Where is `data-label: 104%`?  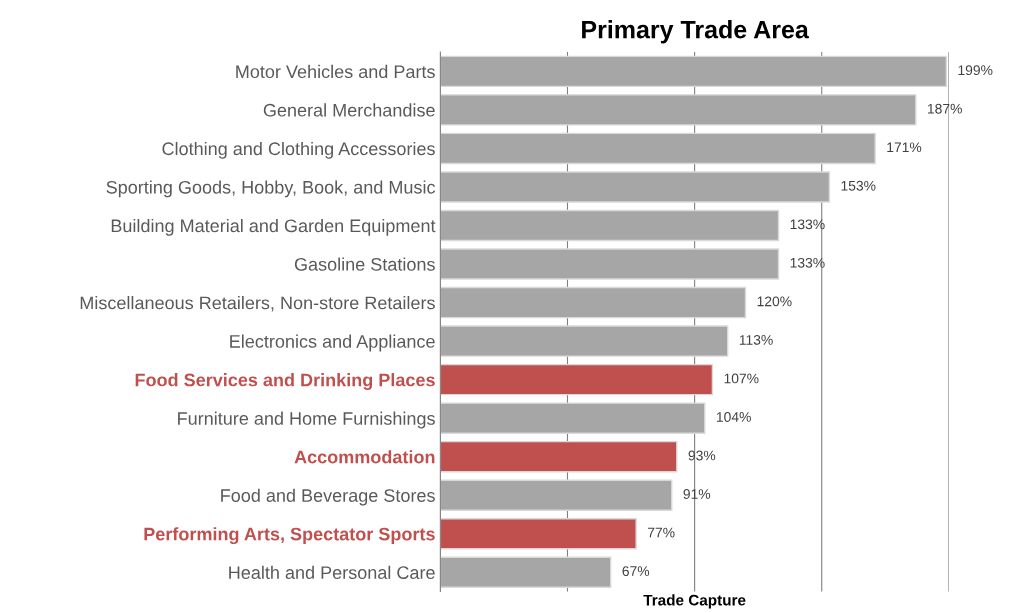
data-label: 104% is located at coordinates (733, 417).